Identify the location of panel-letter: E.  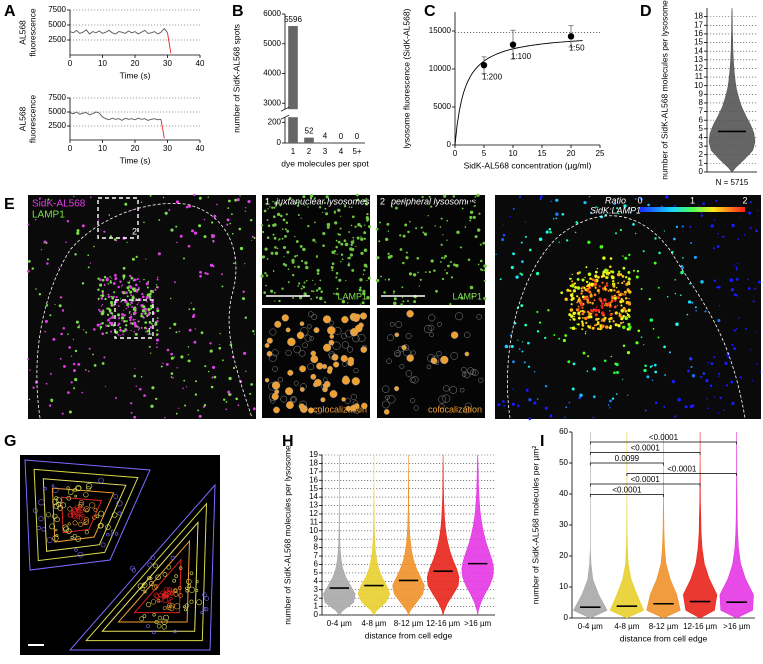
(9, 204).